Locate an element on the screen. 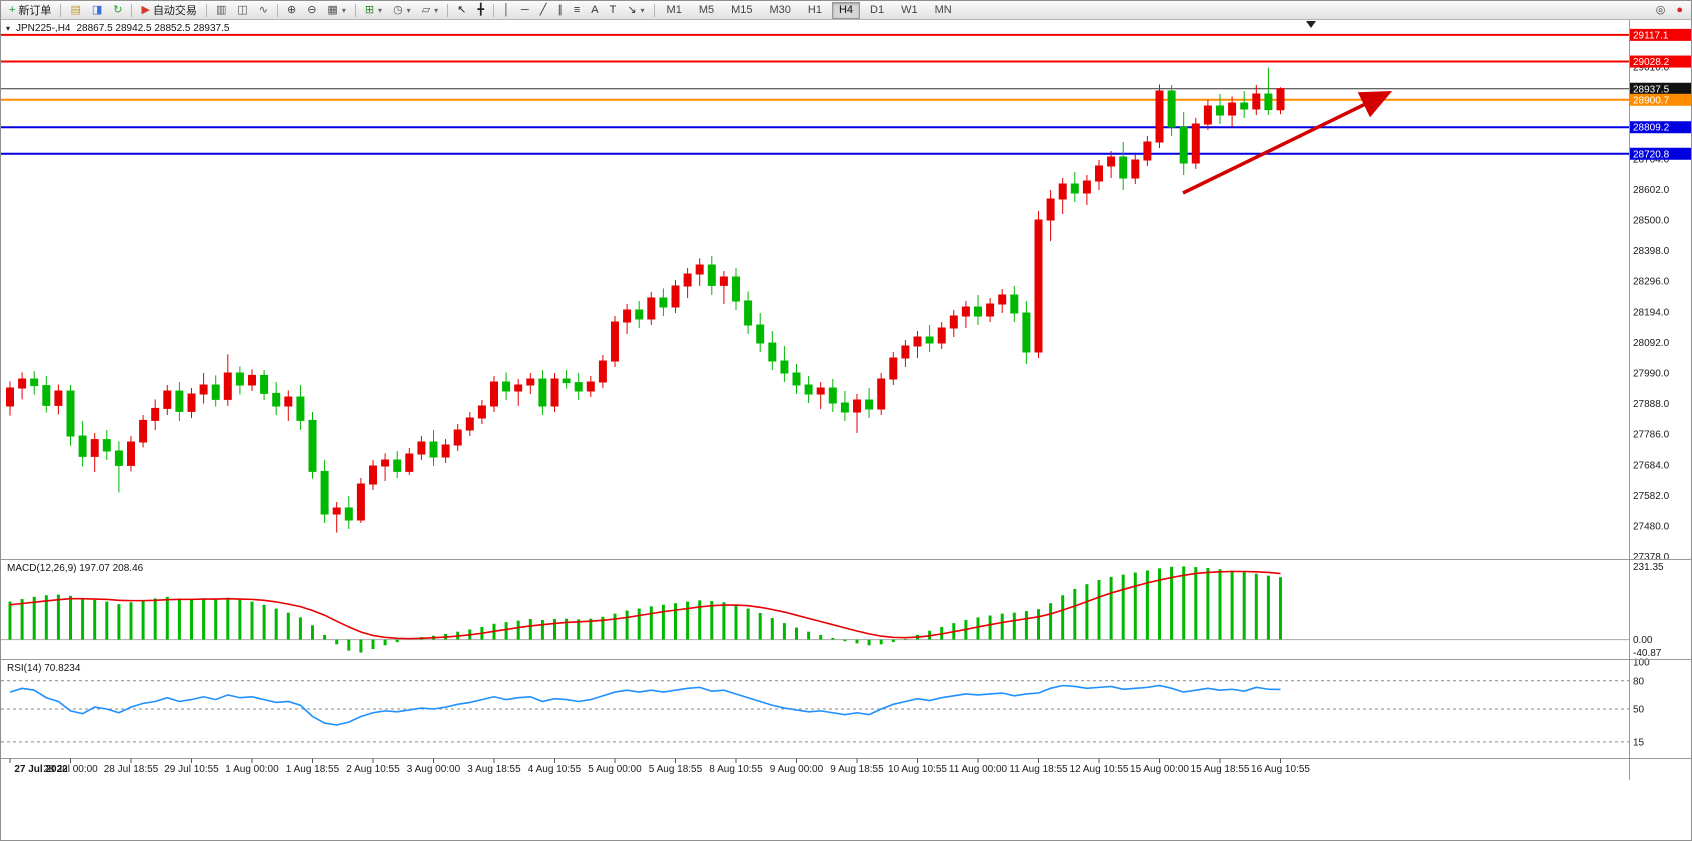  navigator-button: ↻ is located at coordinates (117, 10).